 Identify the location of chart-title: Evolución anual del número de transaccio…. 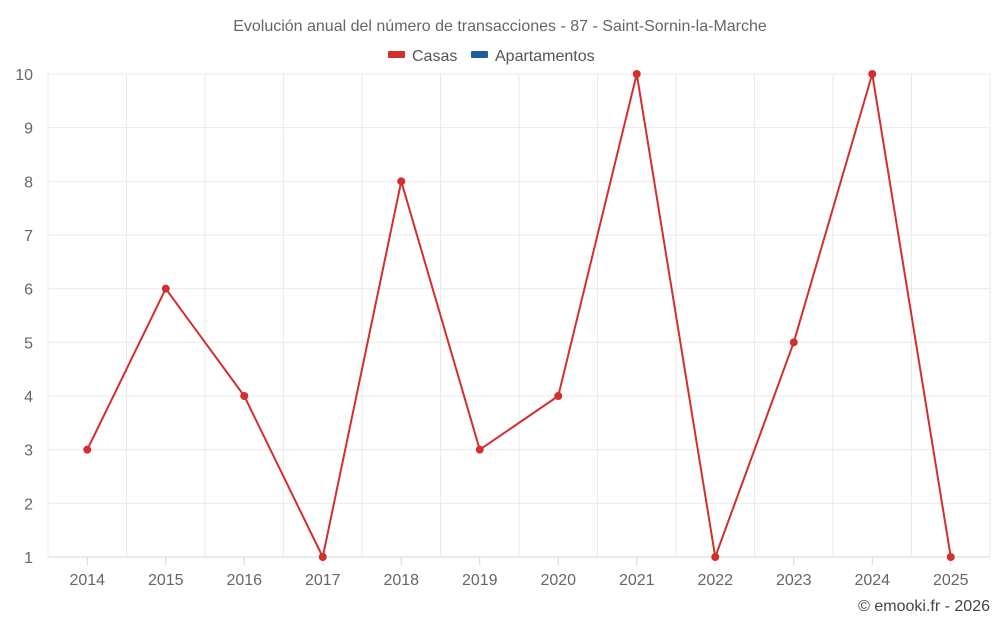
(500, 26).